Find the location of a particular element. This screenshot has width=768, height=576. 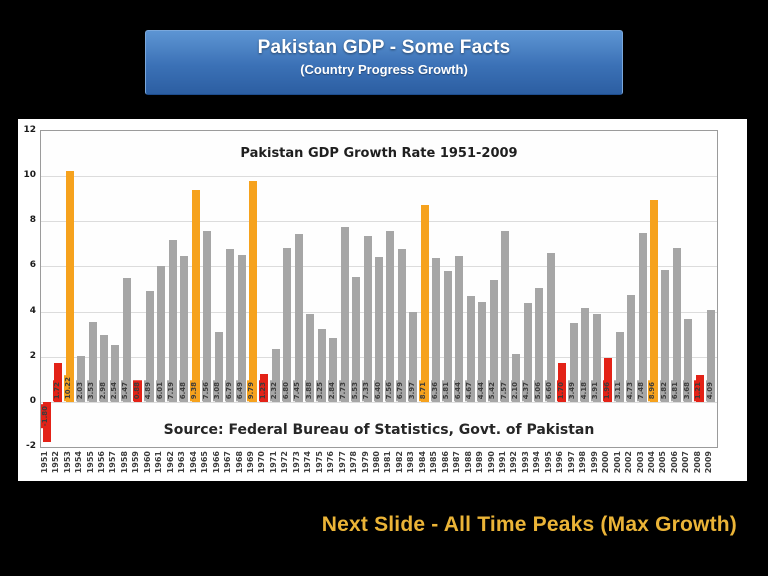

x-axis-tick-label: 2005 is located at coordinates (663, 462).